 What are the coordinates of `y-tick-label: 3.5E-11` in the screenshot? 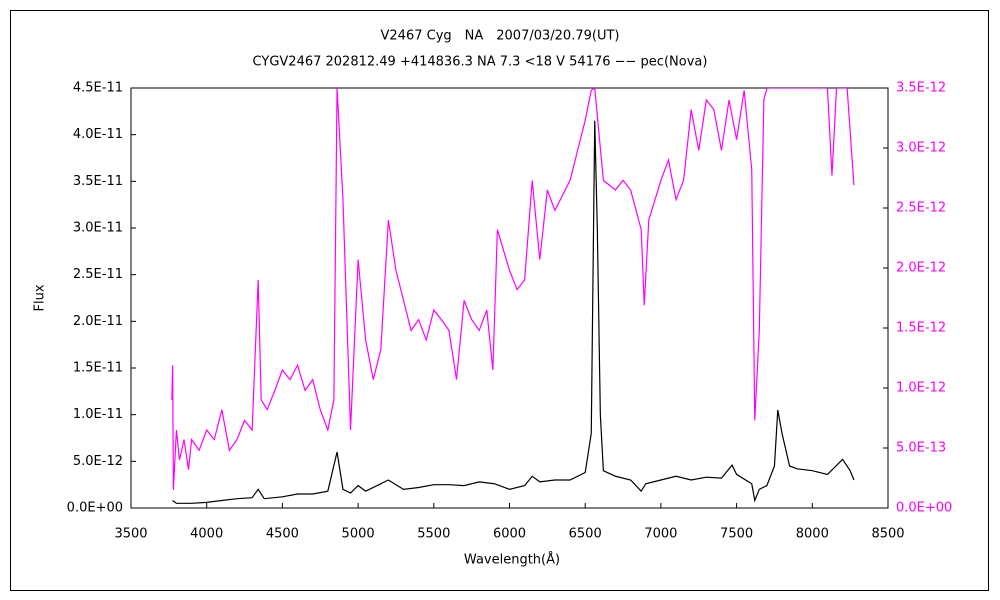 It's located at (98, 181).